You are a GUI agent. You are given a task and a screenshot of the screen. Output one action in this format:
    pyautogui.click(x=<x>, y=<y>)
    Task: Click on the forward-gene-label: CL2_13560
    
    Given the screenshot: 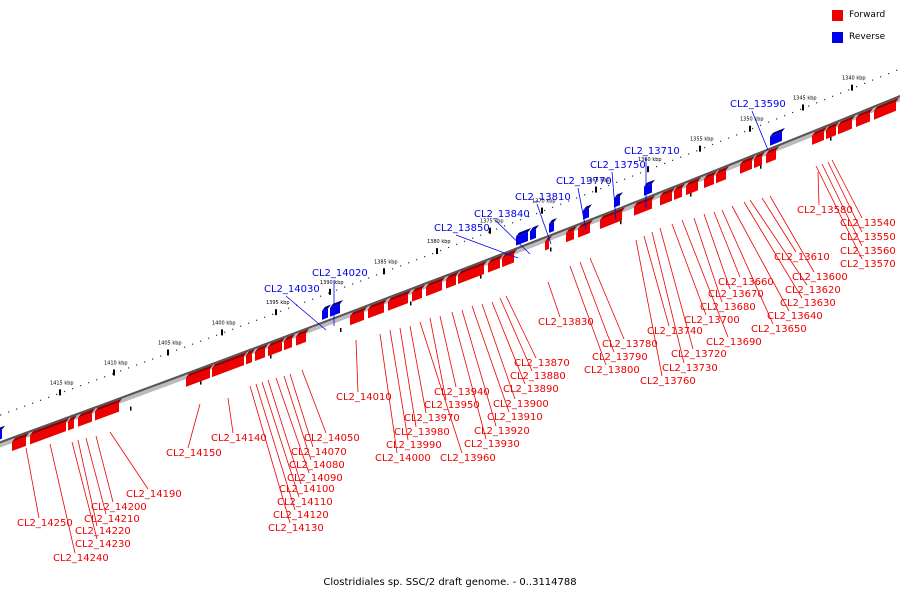 What is the action you would take?
    pyautogui.click(x=868, y=251)
    